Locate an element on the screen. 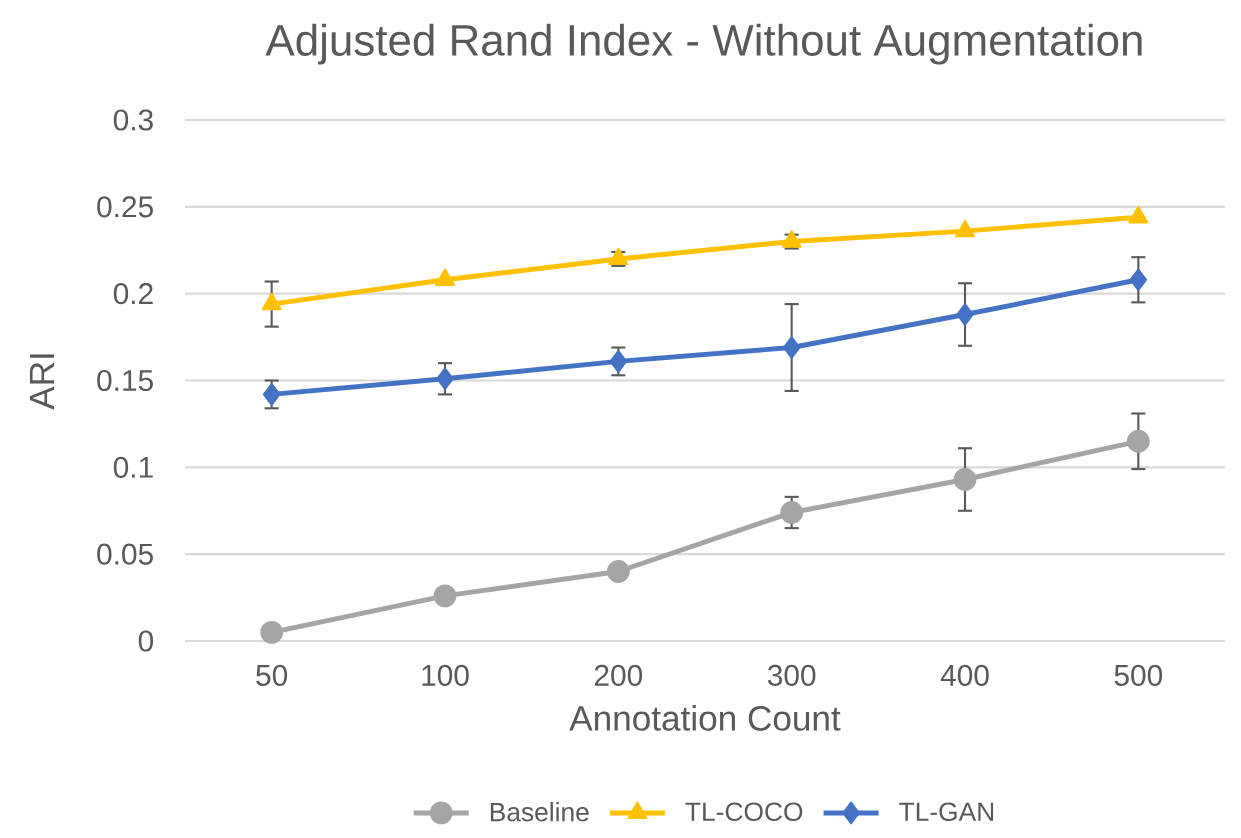 This screenshot has width=1241, height=838. chart-title: Adjusted Rand Index - Without Augmentation is located at coordinates (703, 44).